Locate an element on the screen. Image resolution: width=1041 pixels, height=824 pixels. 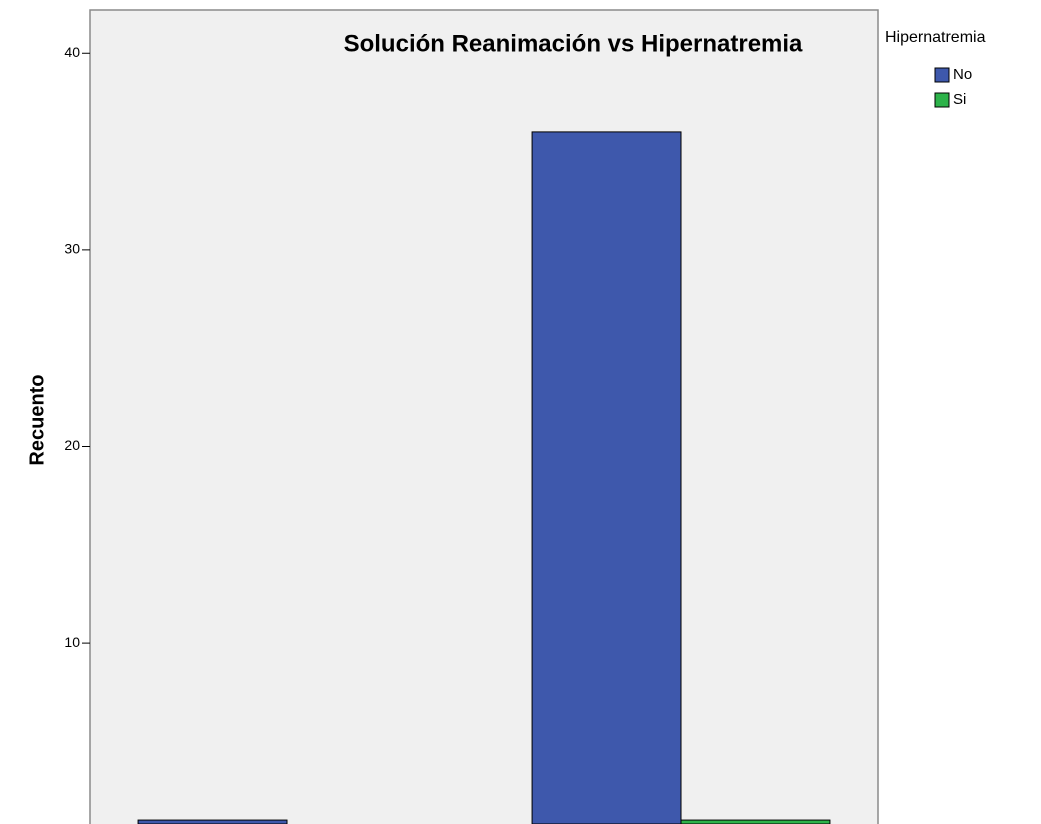
y-tick-label: 40 is located at coordinates (72, 52).